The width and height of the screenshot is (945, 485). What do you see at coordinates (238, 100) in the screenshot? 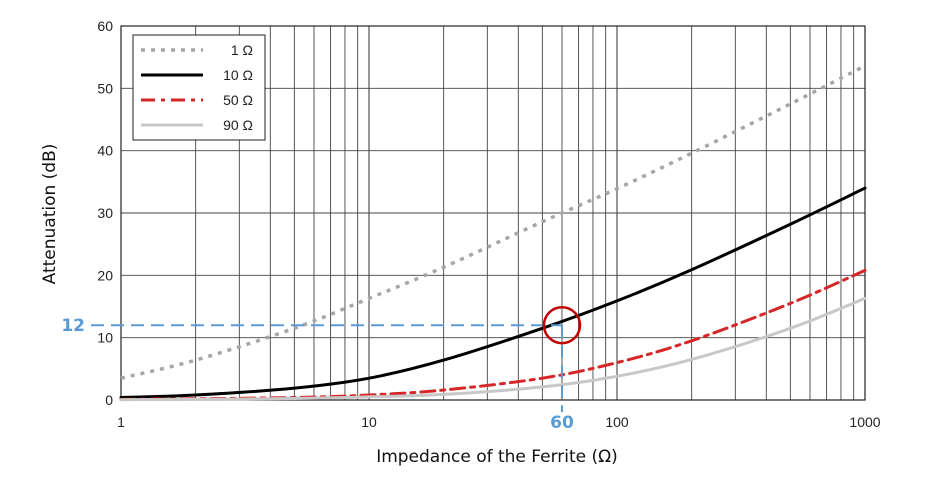
I see `legend-label-2: 50 Ω` at bounding box center [238, 100].